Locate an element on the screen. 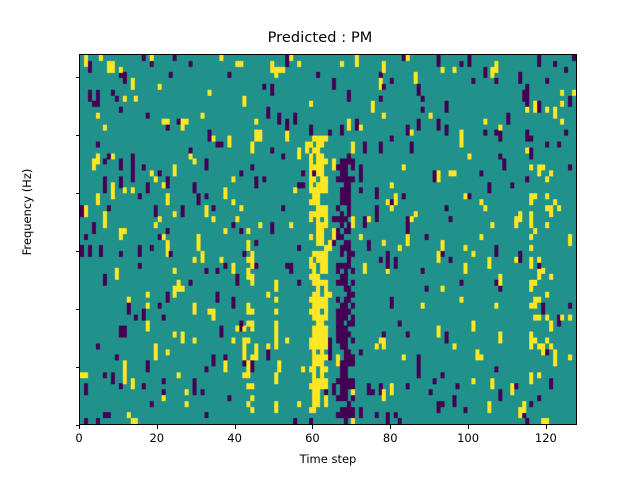 This screenshot has height=480, width=640. x-tick-label: 60 is located at coordinates (312, 438).